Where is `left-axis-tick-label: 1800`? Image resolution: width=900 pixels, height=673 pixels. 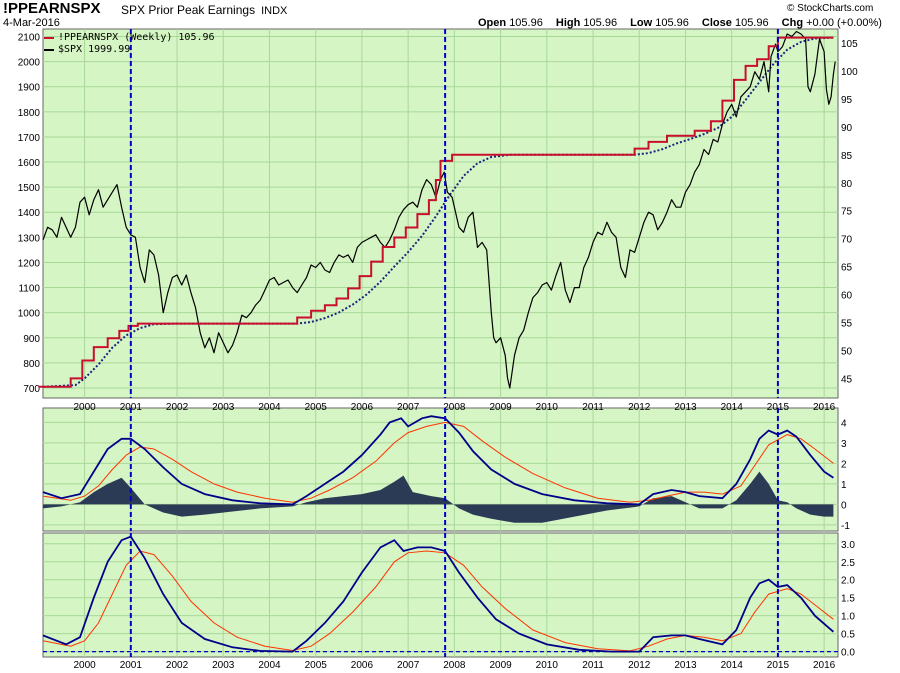
left-axis-tick-label: 1800 is located at coordinates (29, 113).